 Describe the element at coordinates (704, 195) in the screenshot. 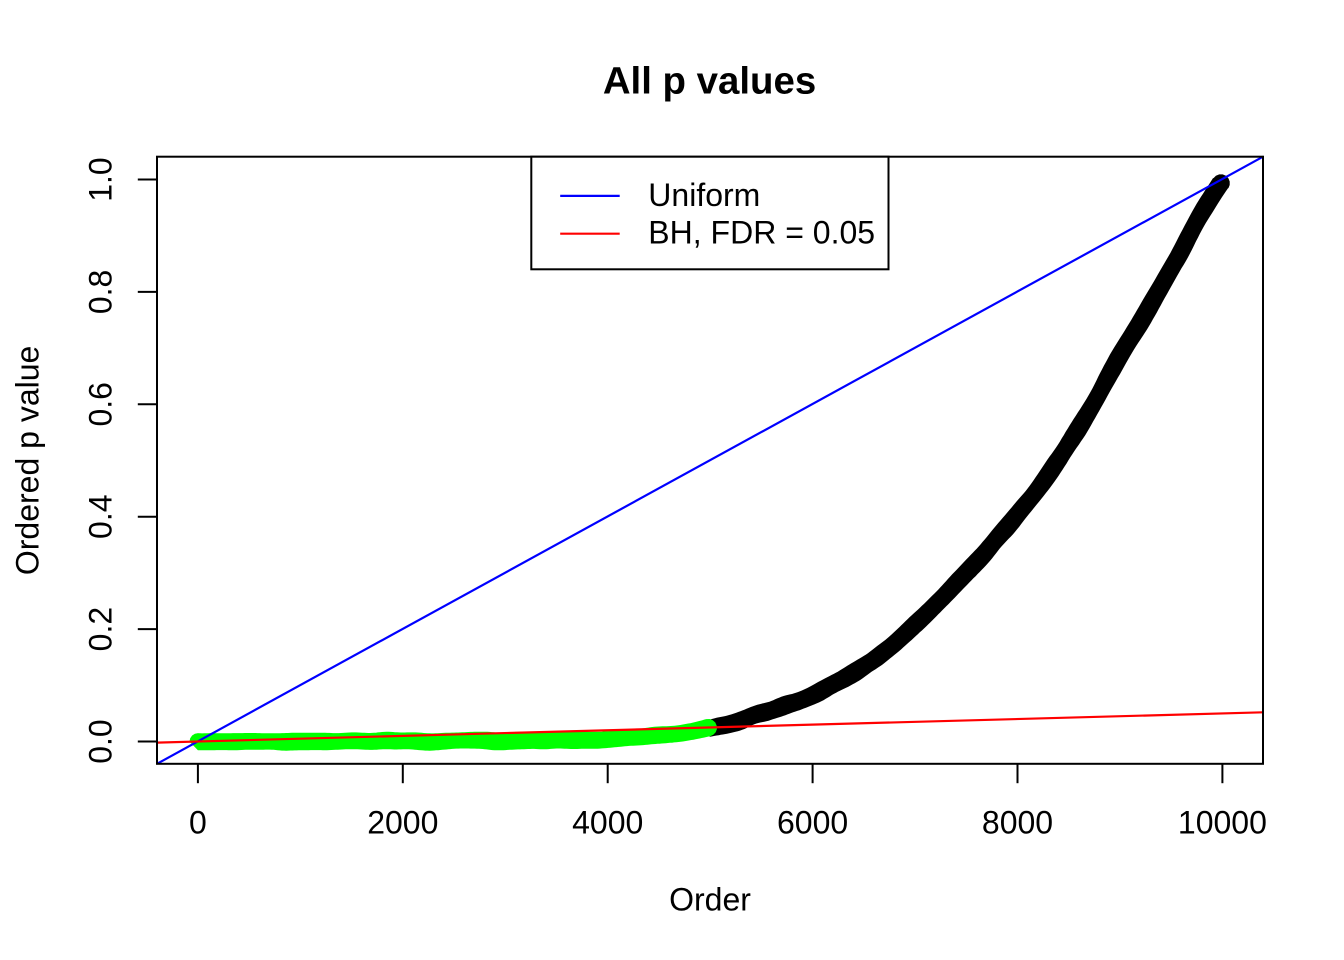

I see `svg-text: Uniform` at that location.